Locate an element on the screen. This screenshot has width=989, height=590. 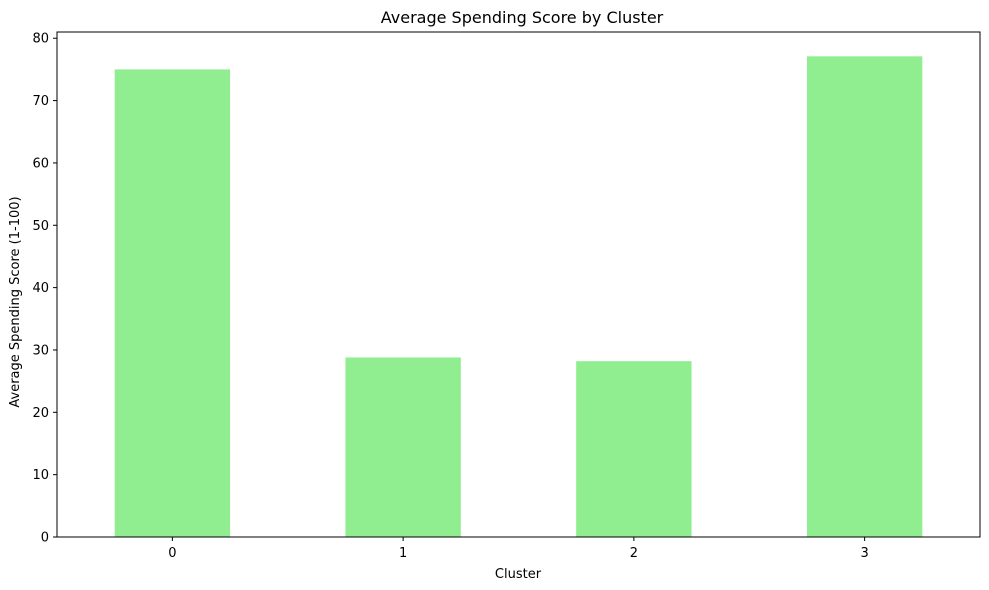
y-tick-label-70: 70 is located at coordinates (40, 101).